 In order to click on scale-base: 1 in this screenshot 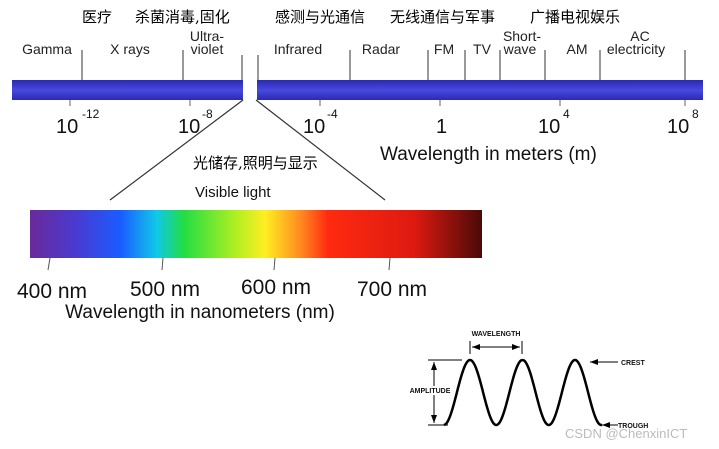, I will do `click(441, 127)`.